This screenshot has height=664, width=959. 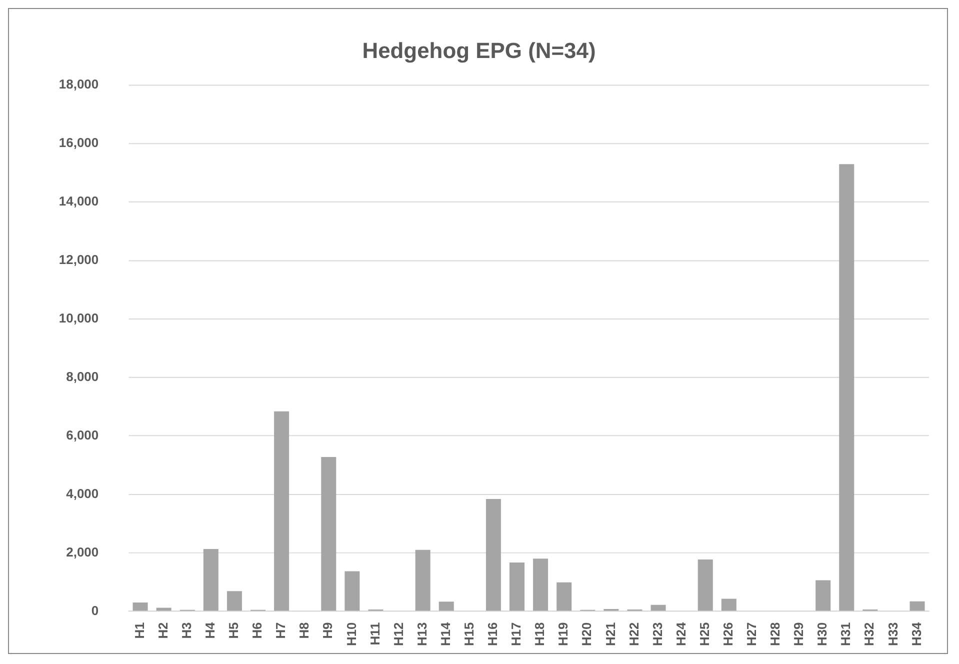 I want to click on x-tick-label: H16, so click(x=492, y=634).